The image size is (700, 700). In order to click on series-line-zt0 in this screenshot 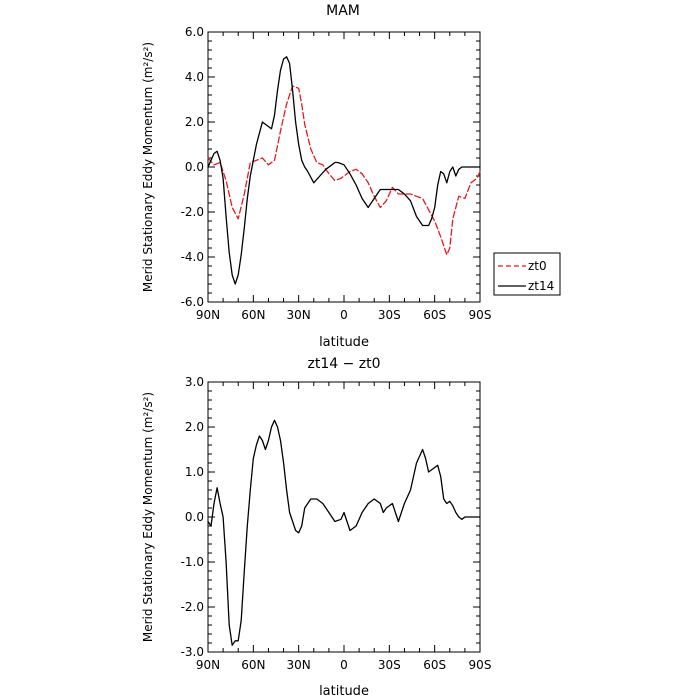, I will do `click(344, 170)`.